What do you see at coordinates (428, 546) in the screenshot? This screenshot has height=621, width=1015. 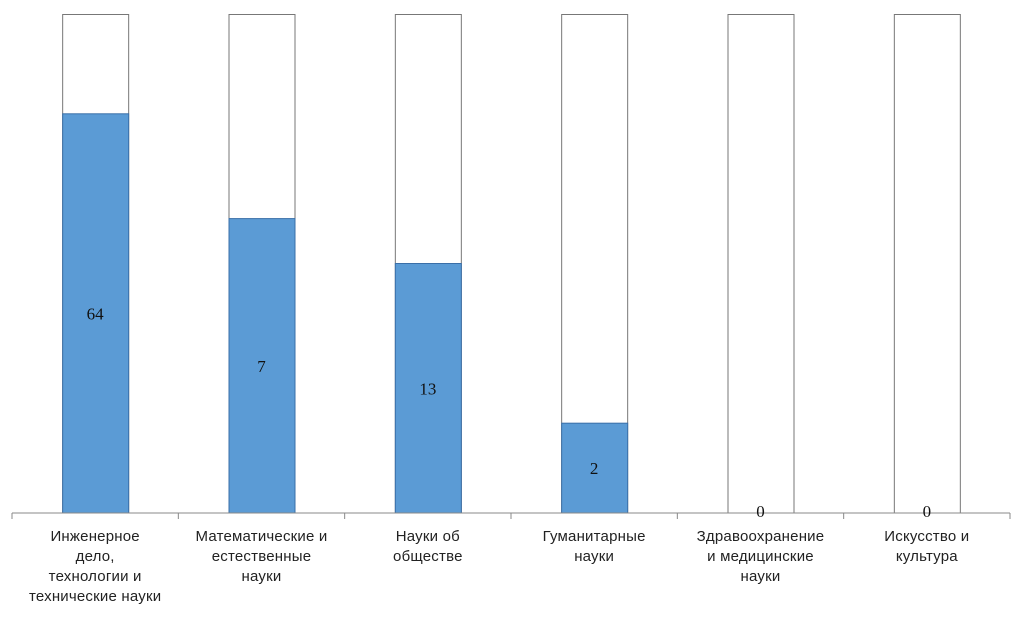 I see `x-axis-category-label: Науки об обществе` at bounding box center [428, 546].